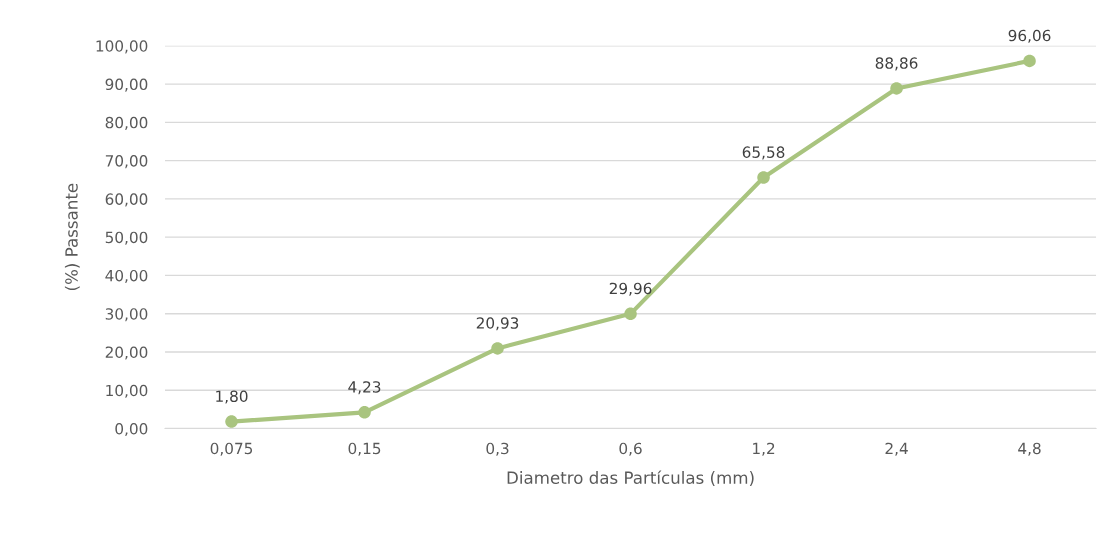 This screenshot has height=539, width=1115. What do you see at coordinates (364, 449) in the screenshot?
I see `x-tick-label: 0,15` at bounding box center [364, 449].